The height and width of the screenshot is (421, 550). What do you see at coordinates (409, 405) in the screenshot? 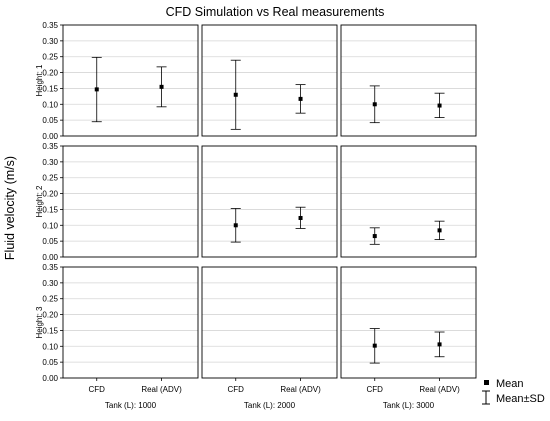
I see `column-label: Tank (L): 3000` at bounding box center [409, 405].